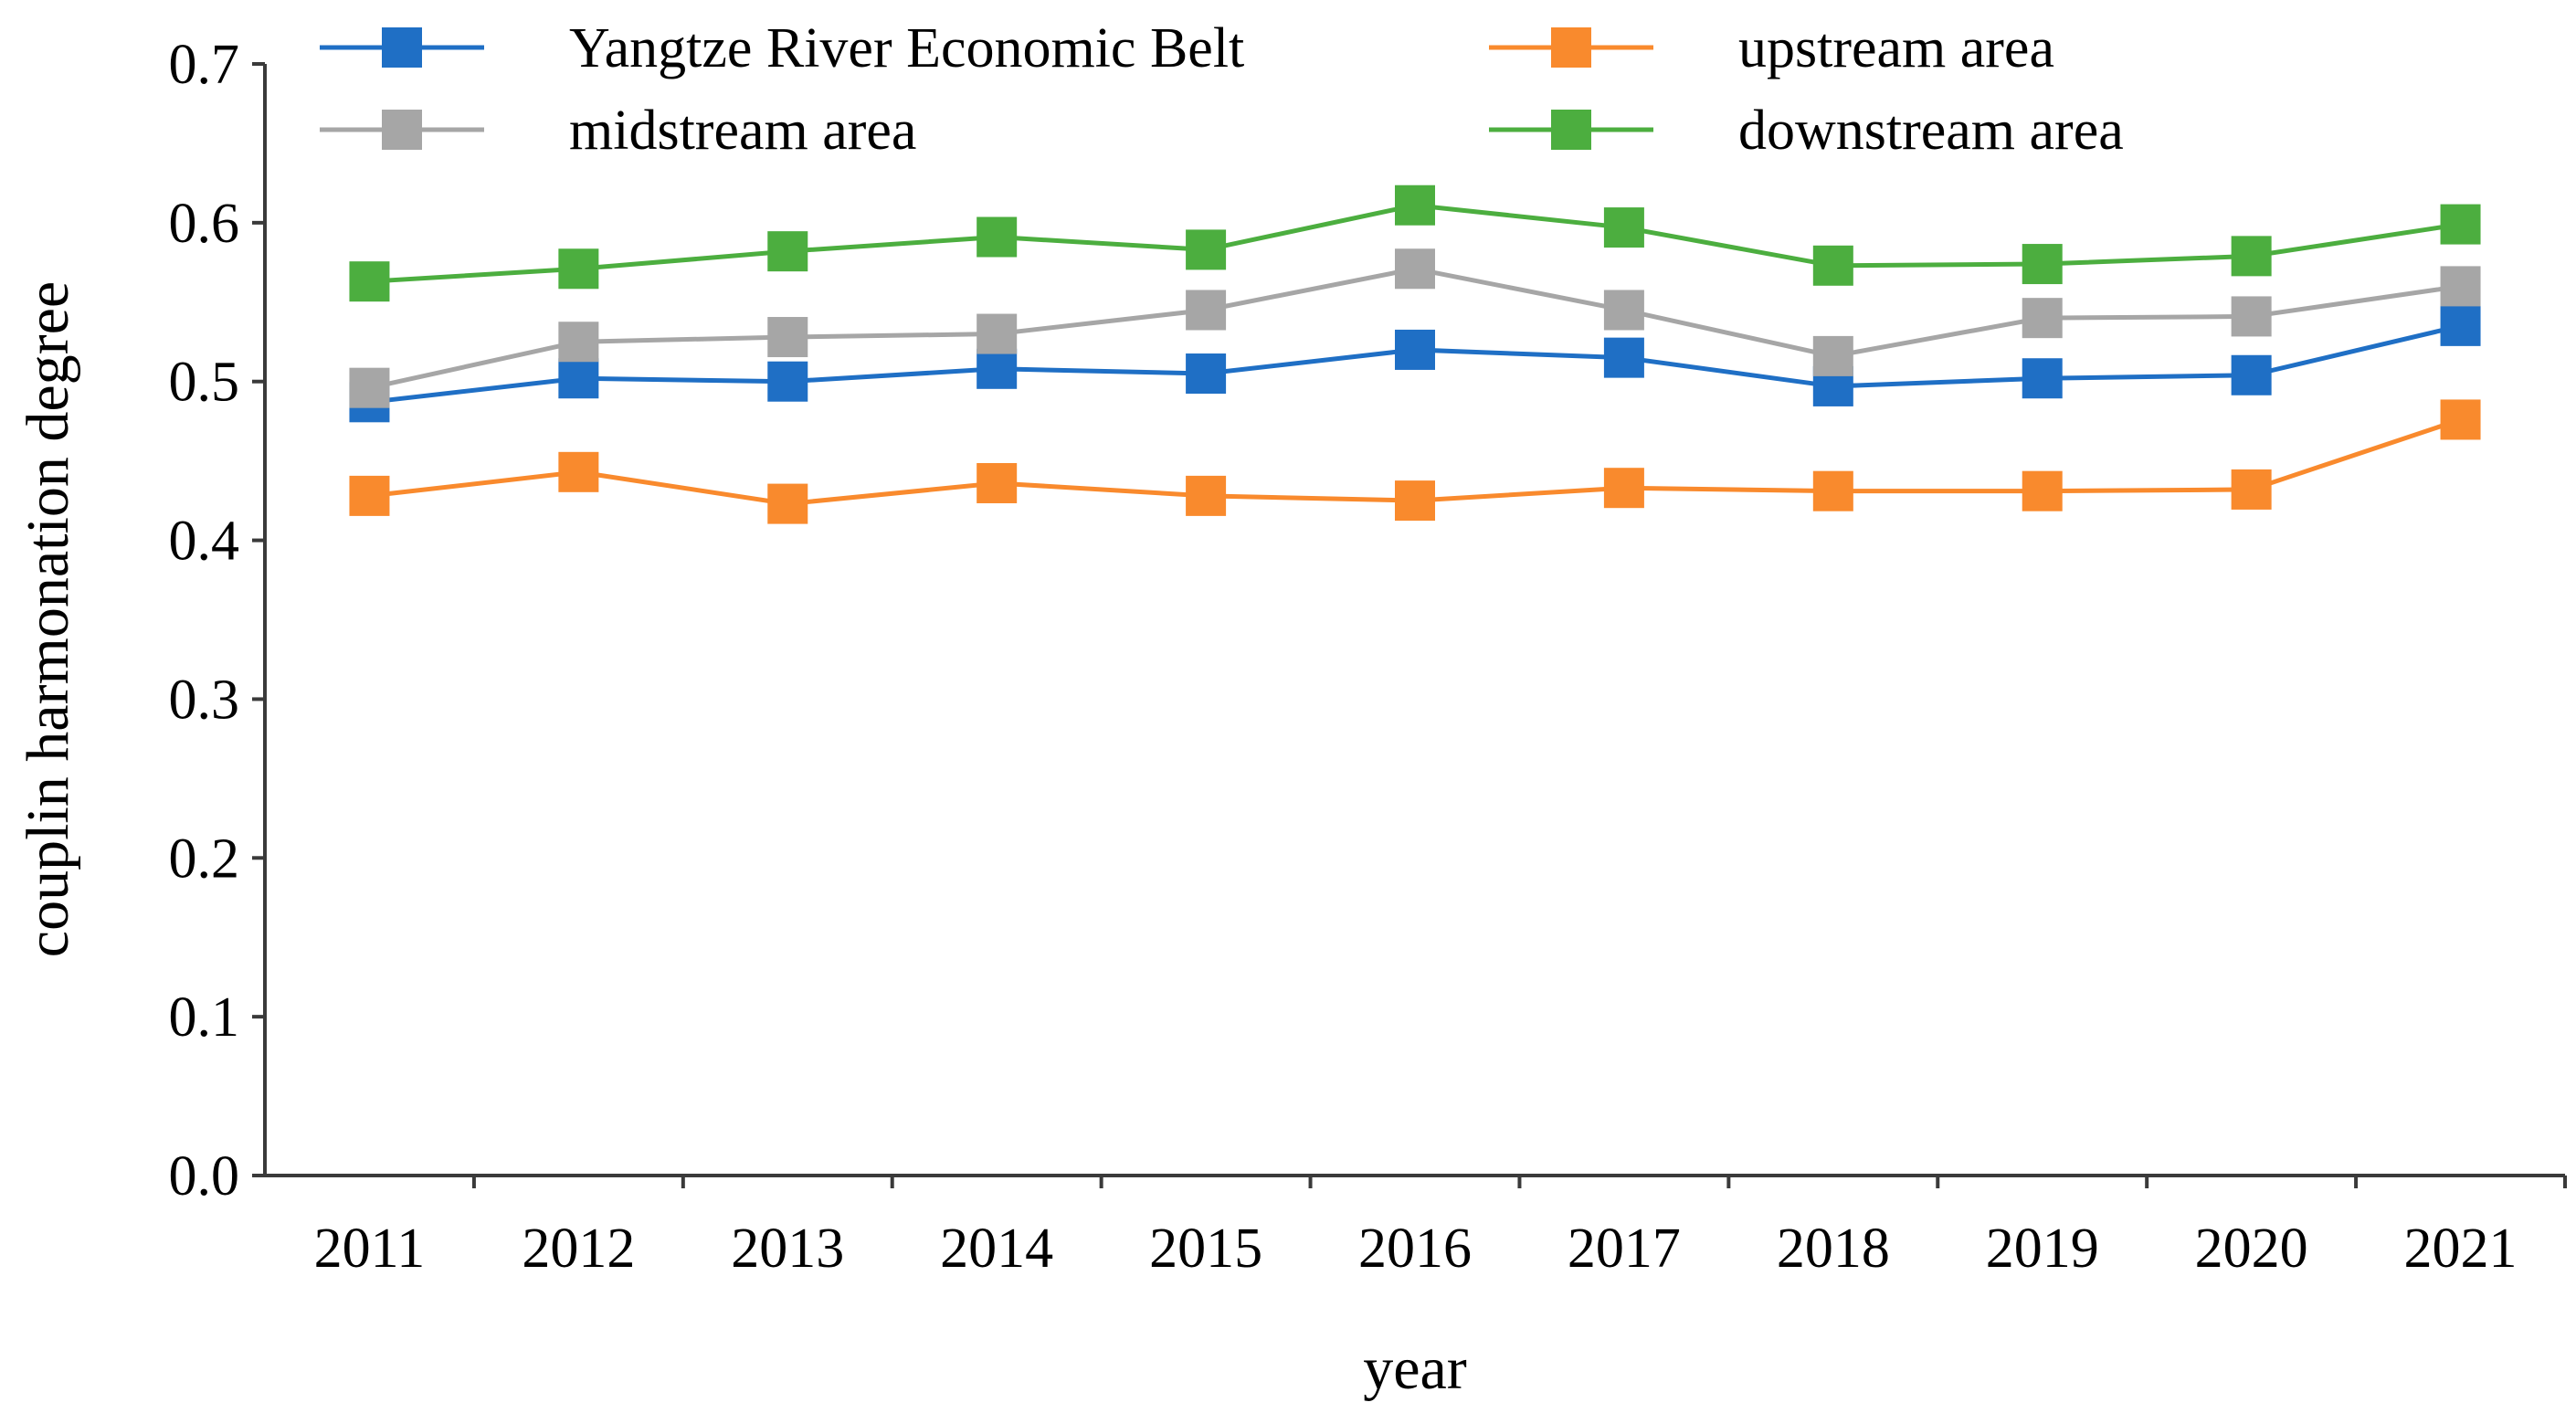 Image resolution: width=2576 pixels, height=1413 pixels. I want to click on x-tick-label: 2020, so click(2251, 1249).